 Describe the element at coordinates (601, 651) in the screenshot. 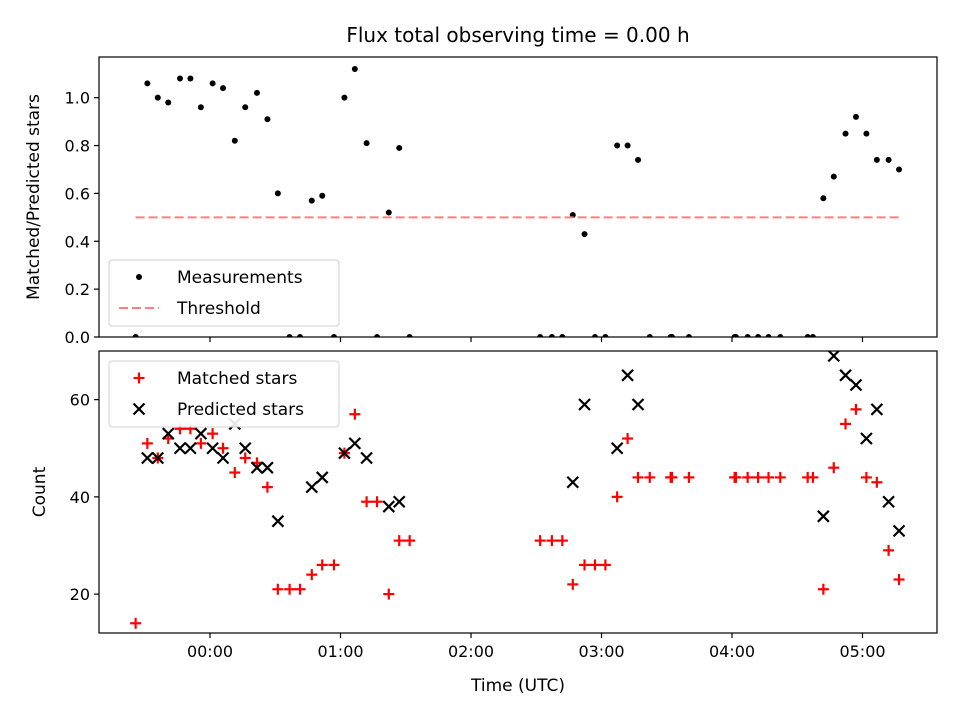

I see `x-tick-label: 03:00` at that location.